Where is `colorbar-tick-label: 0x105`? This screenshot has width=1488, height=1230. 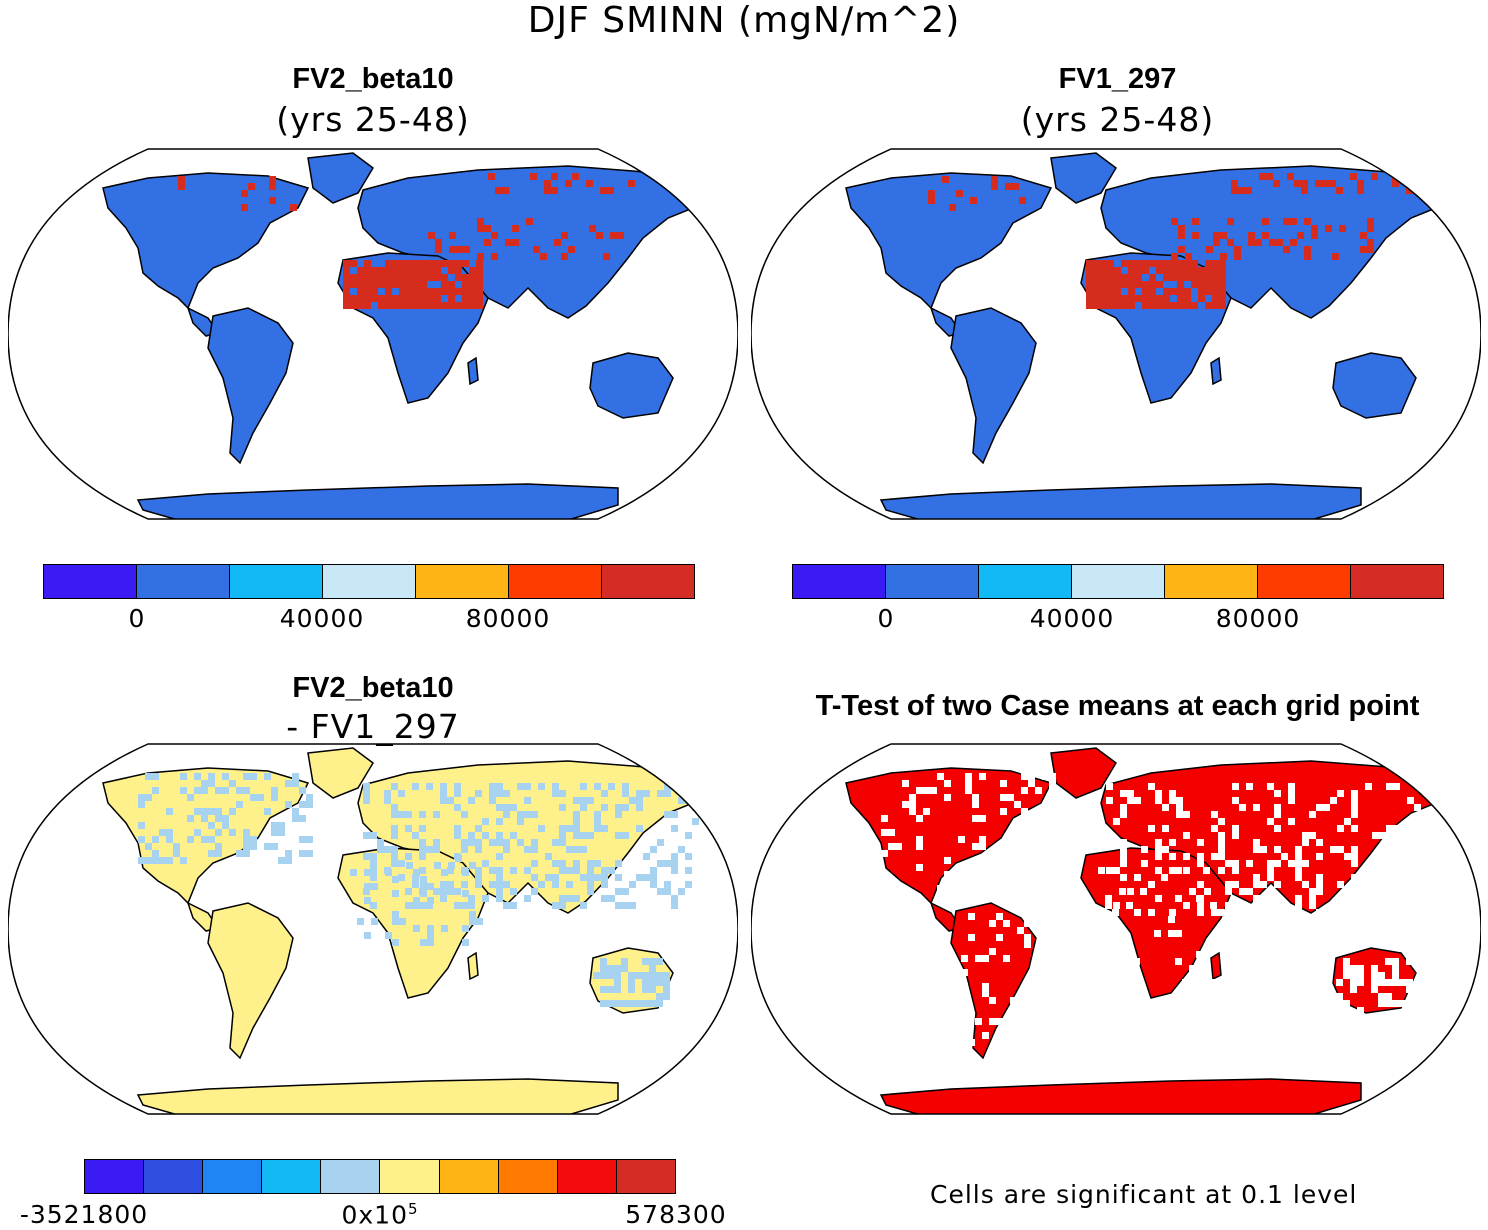
colorbar-tick-label: 0x105 is located at coordinates (380, 1215).